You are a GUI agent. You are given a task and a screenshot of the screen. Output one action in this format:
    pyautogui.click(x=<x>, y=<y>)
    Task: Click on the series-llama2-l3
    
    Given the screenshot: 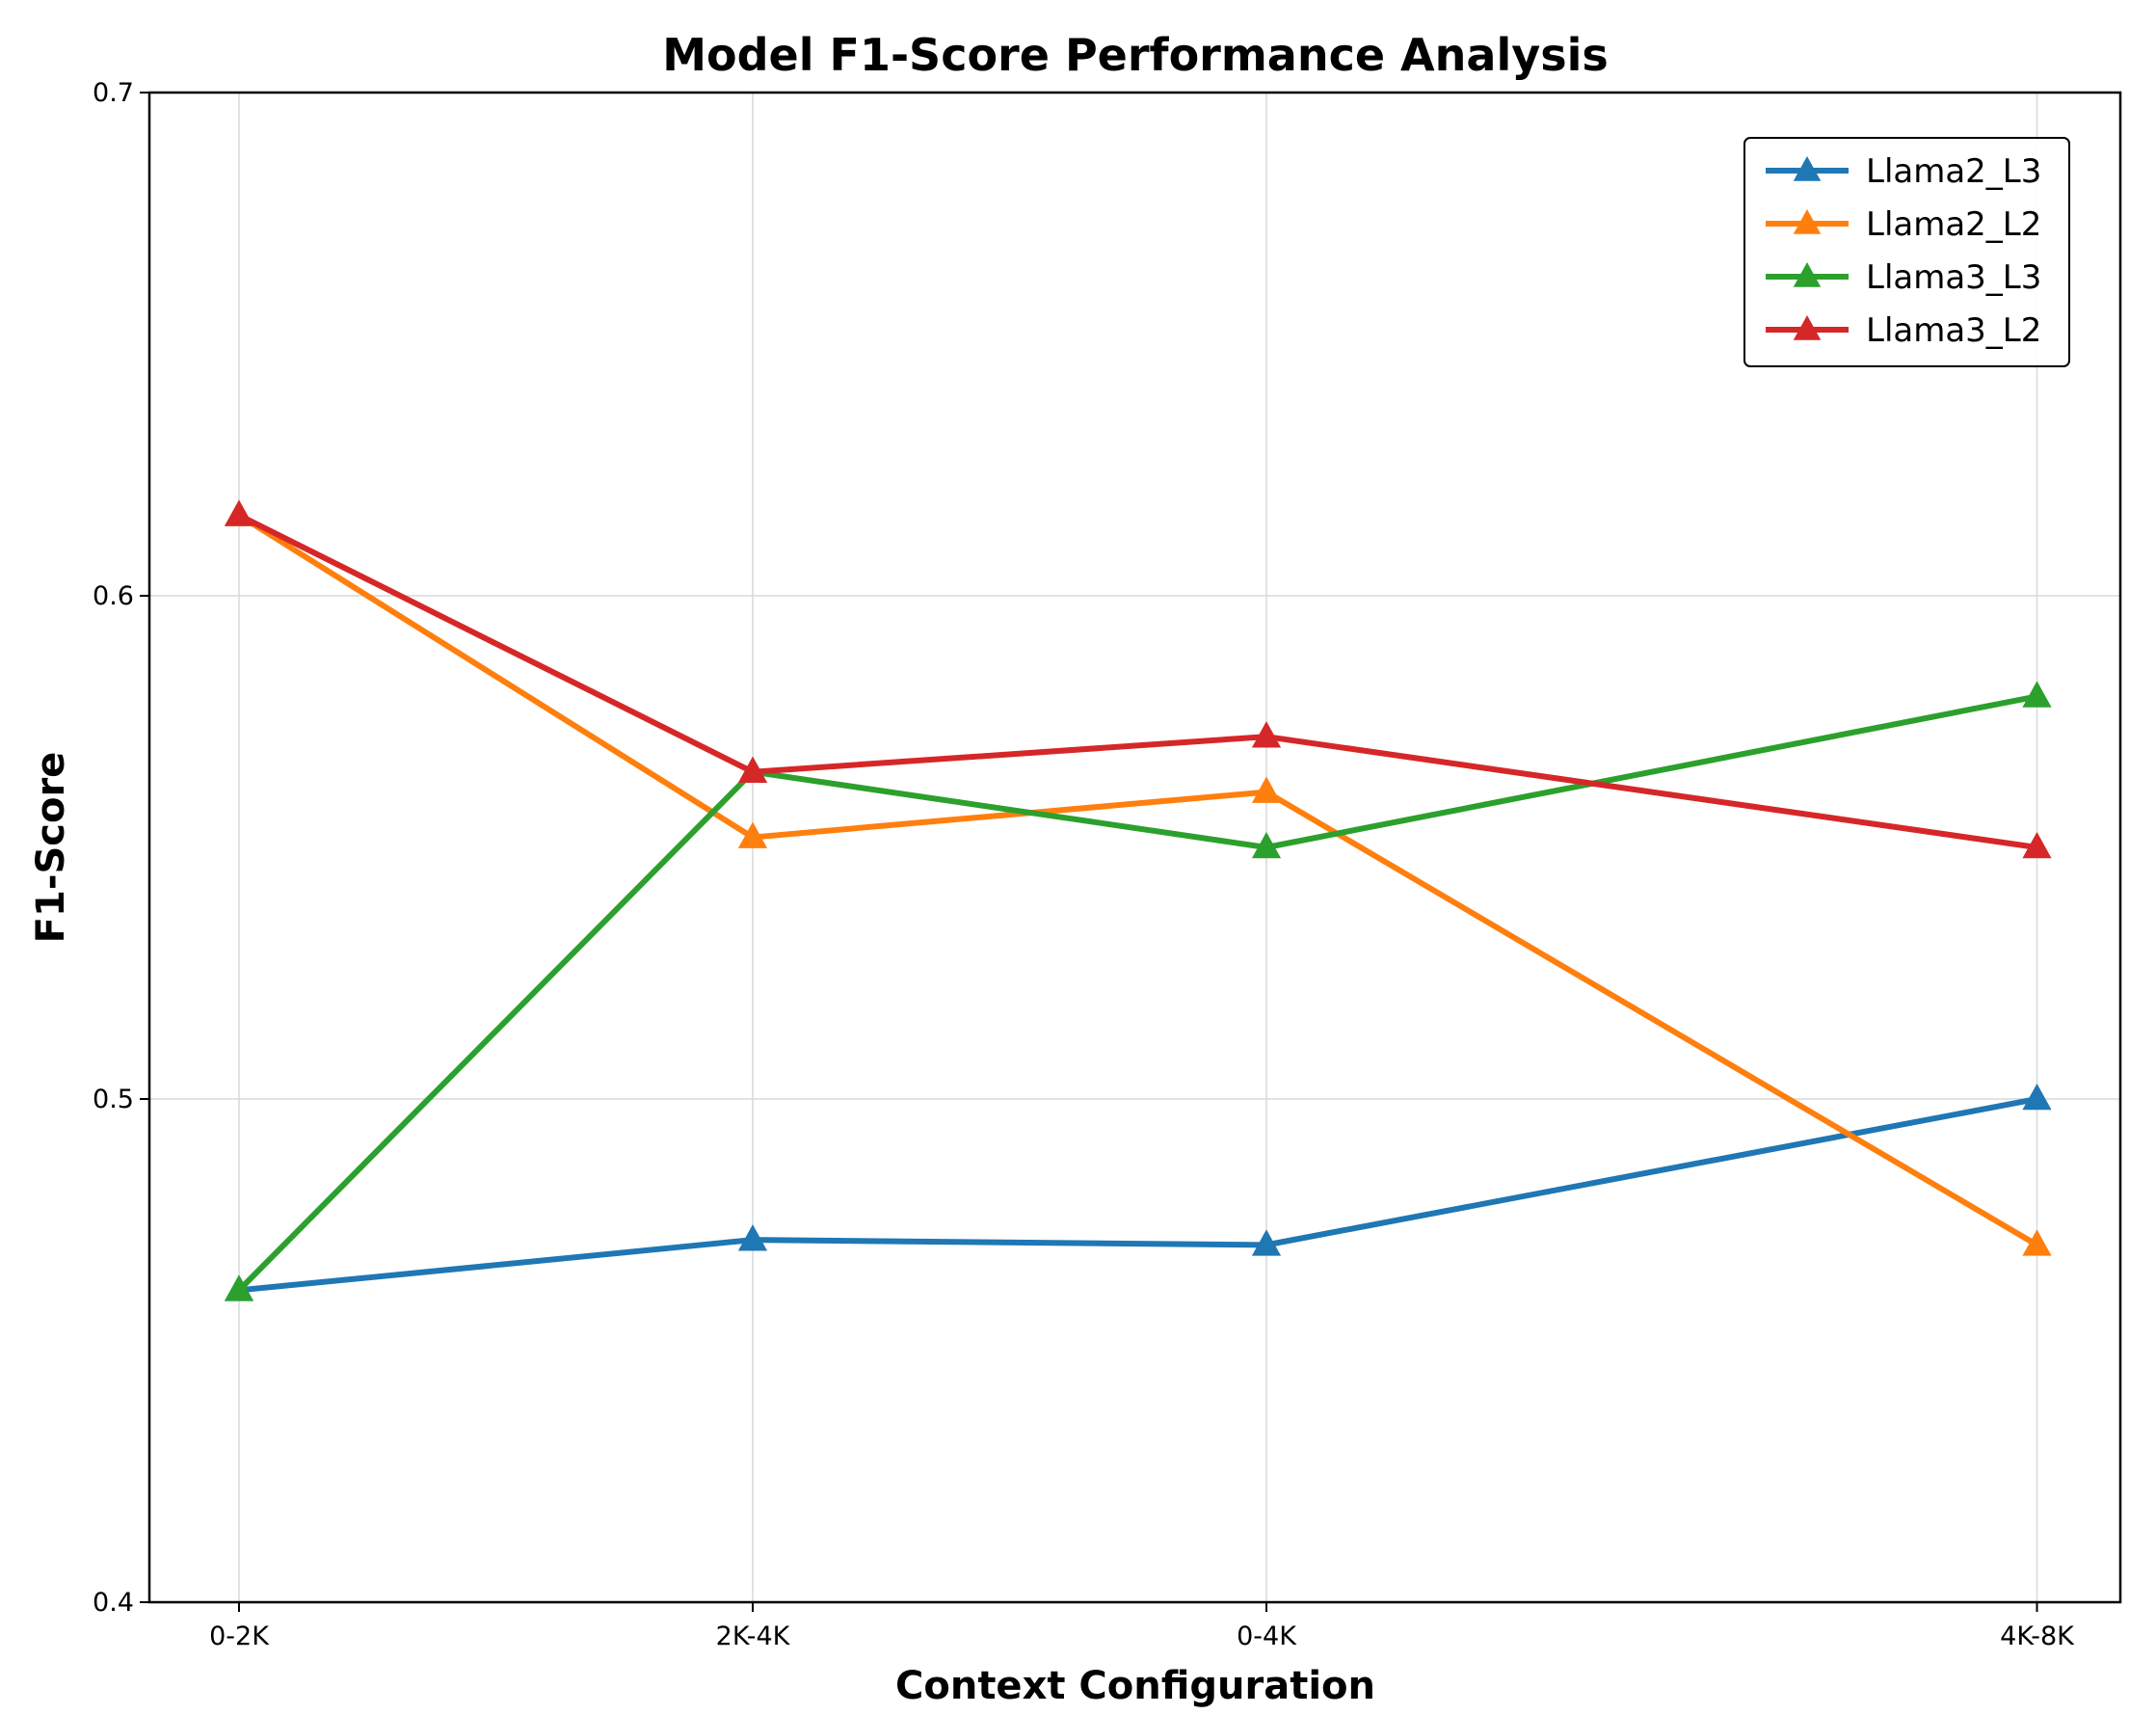 What is the action you would take?
    pyautogui.click(x=1138, y=1192)
    